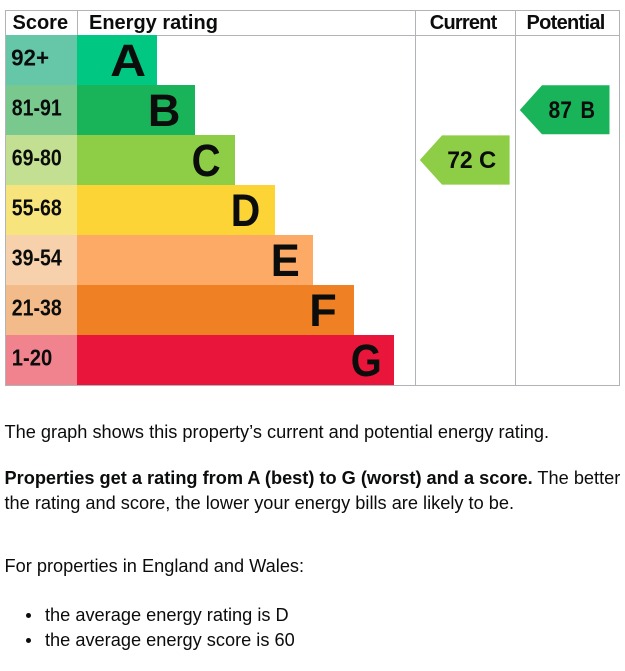  I want to click on svg-text: 72, so click(460, 160).